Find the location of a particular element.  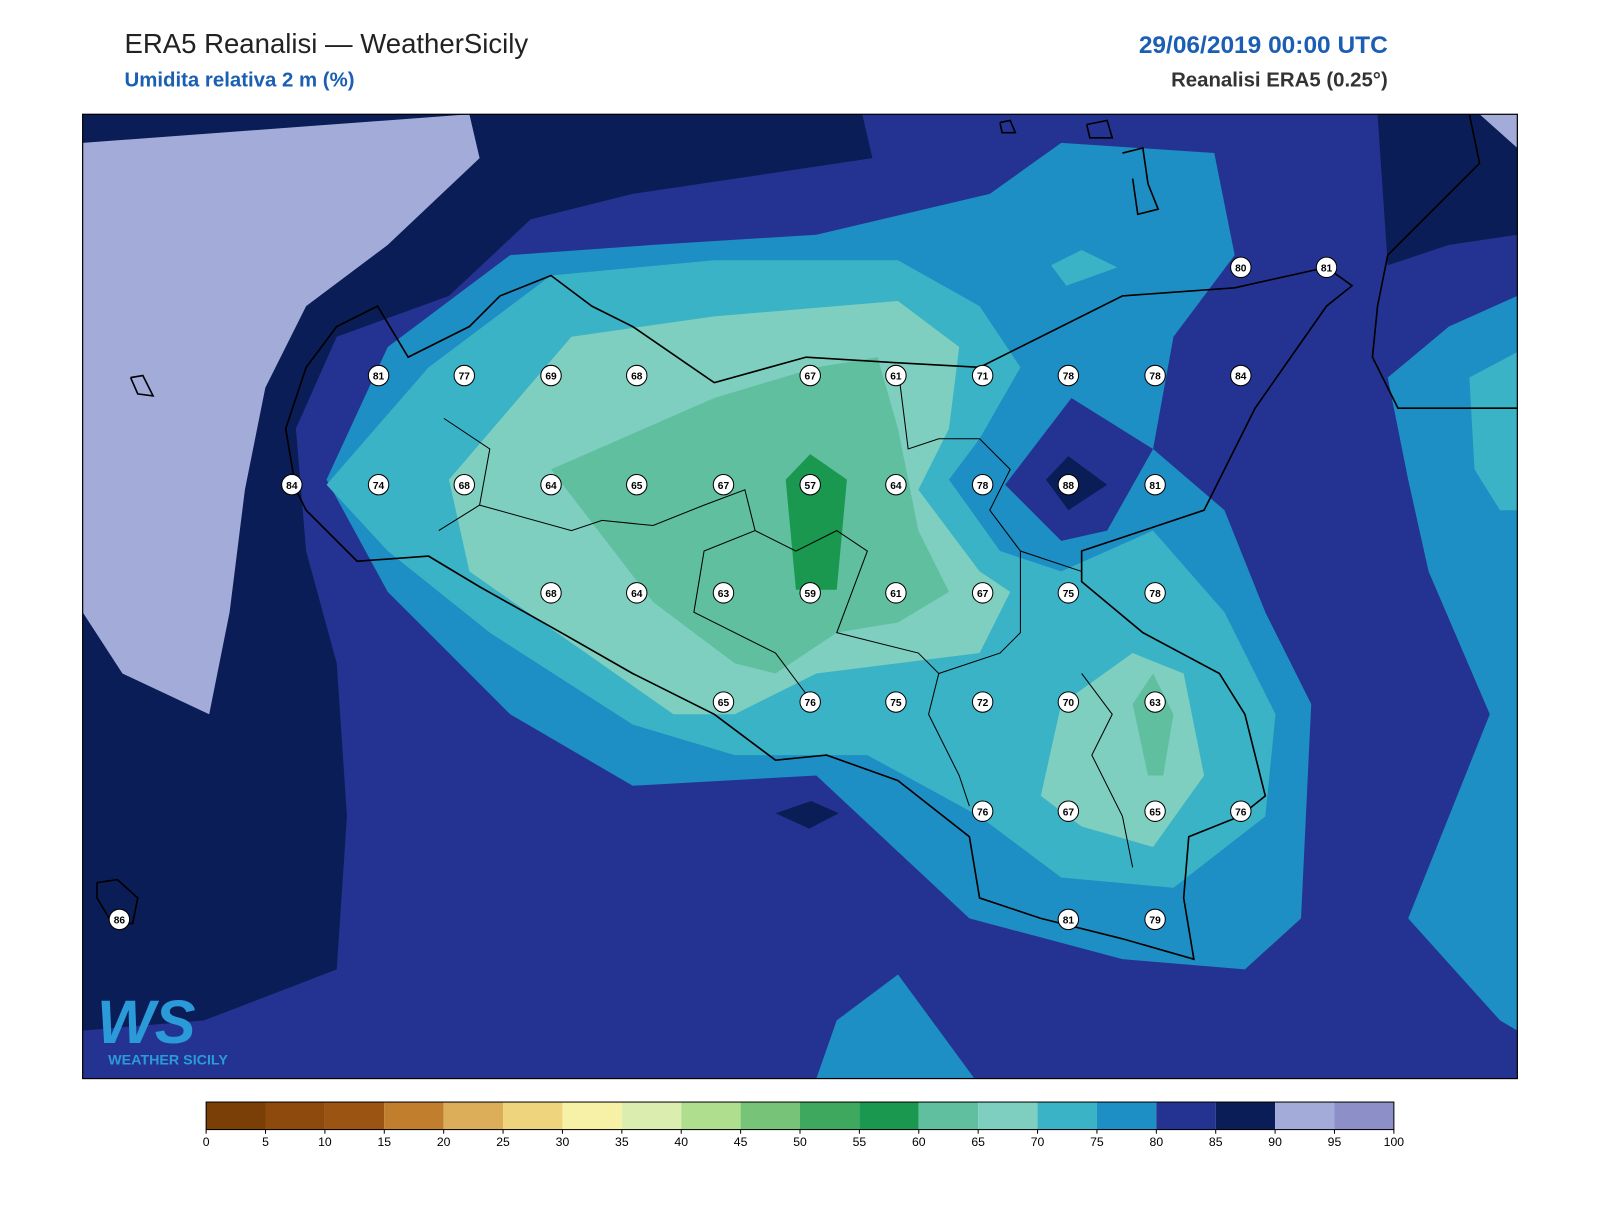

colorbar-tick-label: 65 is located at coordinates (978, 1142).